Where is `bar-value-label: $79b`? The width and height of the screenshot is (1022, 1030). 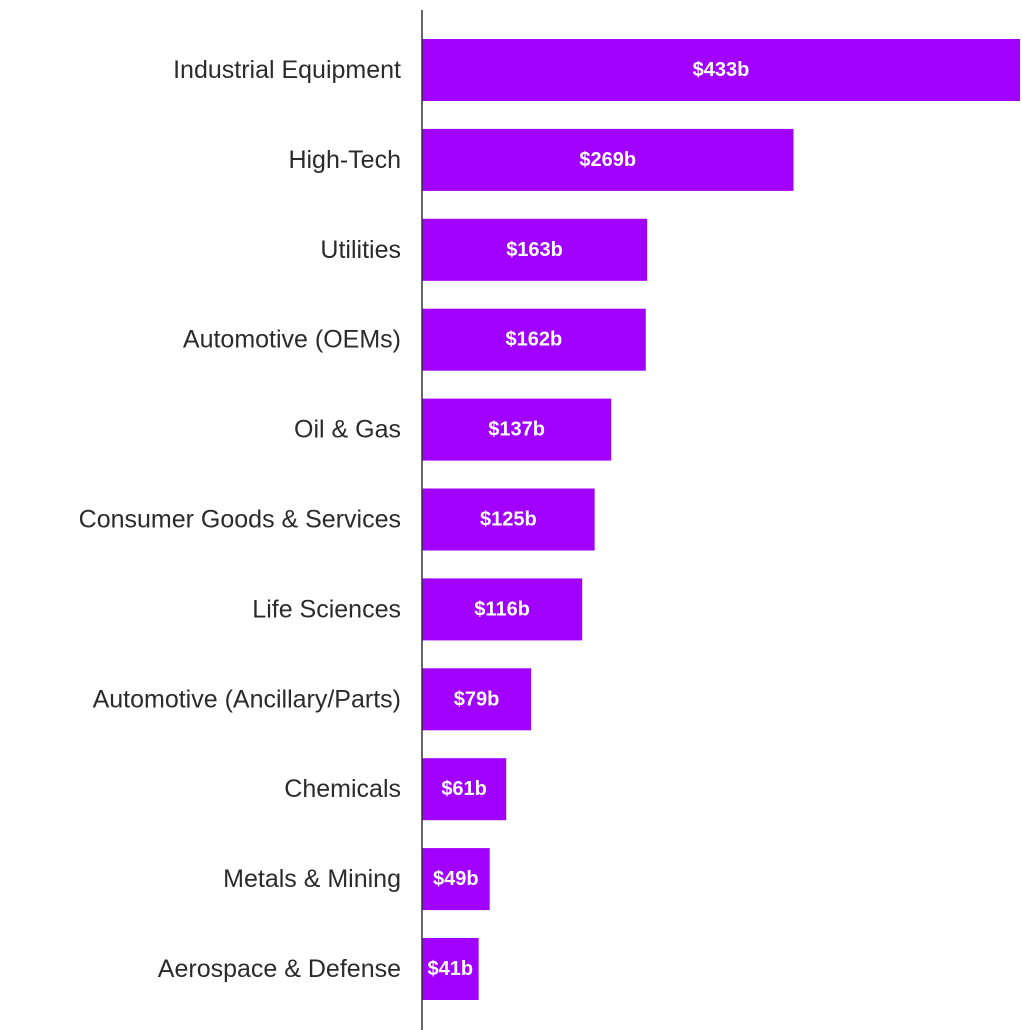 bar-value-label: $79b is located at coordinates (477, 699).